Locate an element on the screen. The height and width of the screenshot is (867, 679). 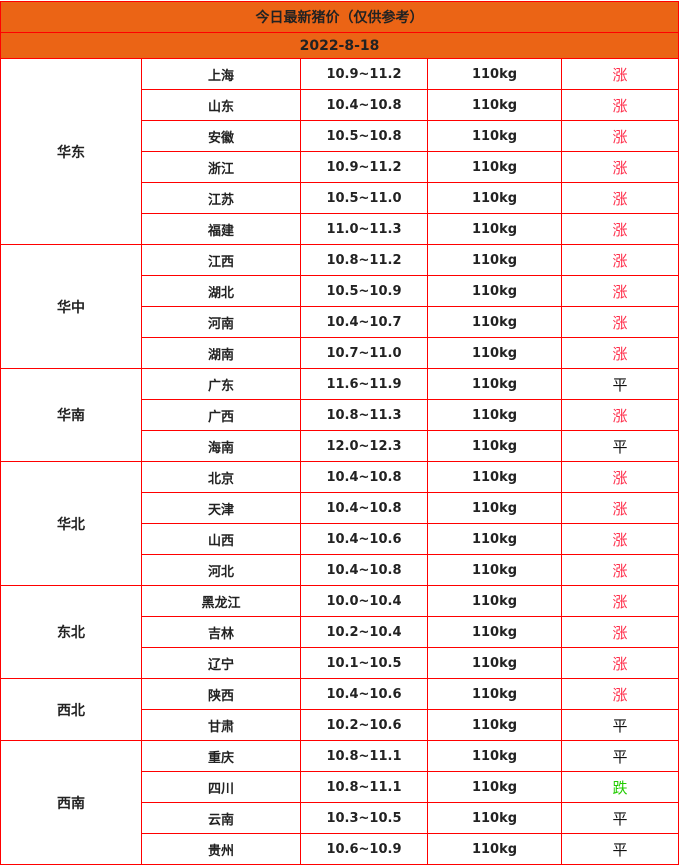
province-cell: 湖南 is located at coordinates (221, 353).